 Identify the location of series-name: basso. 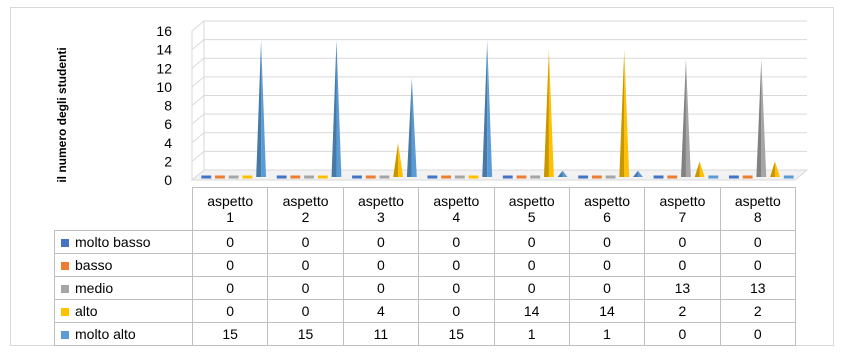
(94, 265).